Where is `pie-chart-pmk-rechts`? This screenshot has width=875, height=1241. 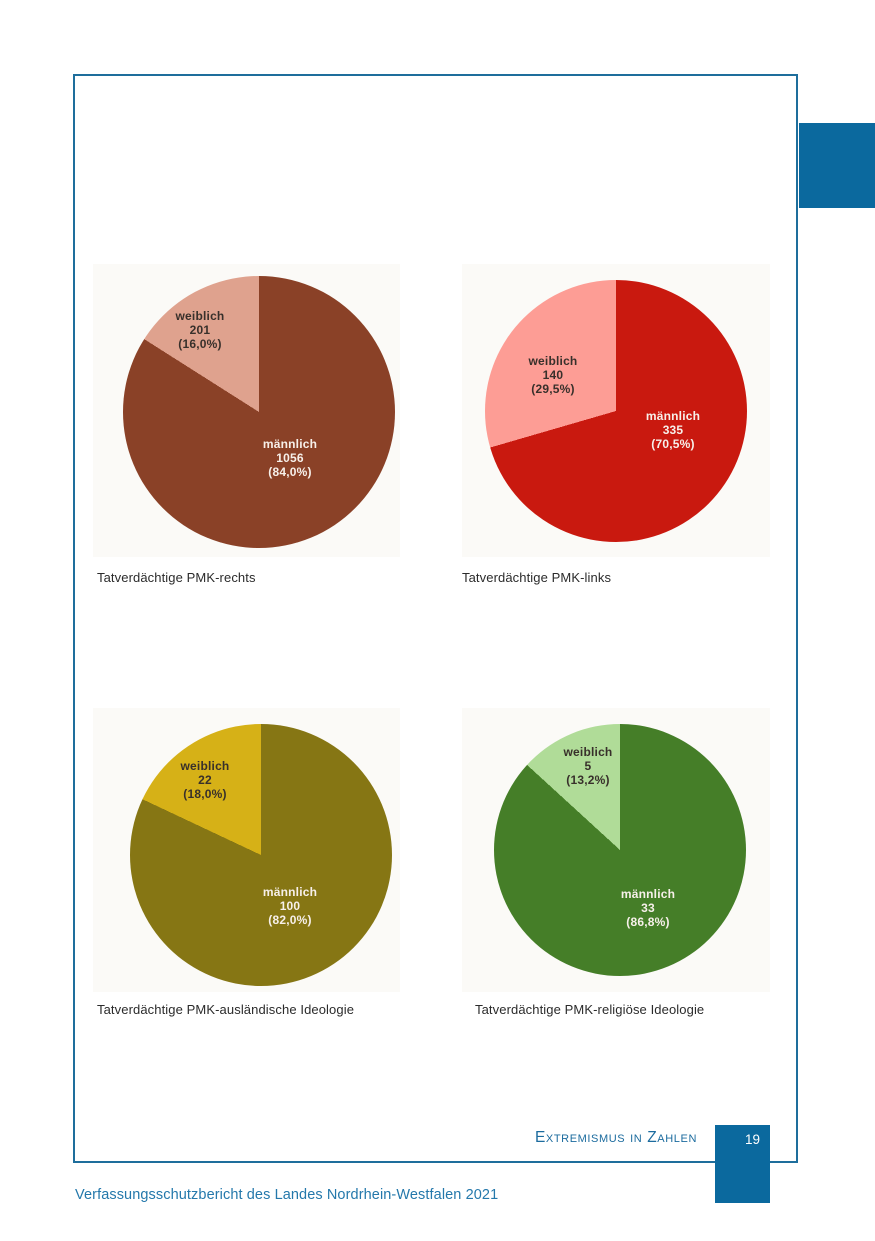 pie-chart-pmk-rechts is located at coordinates (259, 412).